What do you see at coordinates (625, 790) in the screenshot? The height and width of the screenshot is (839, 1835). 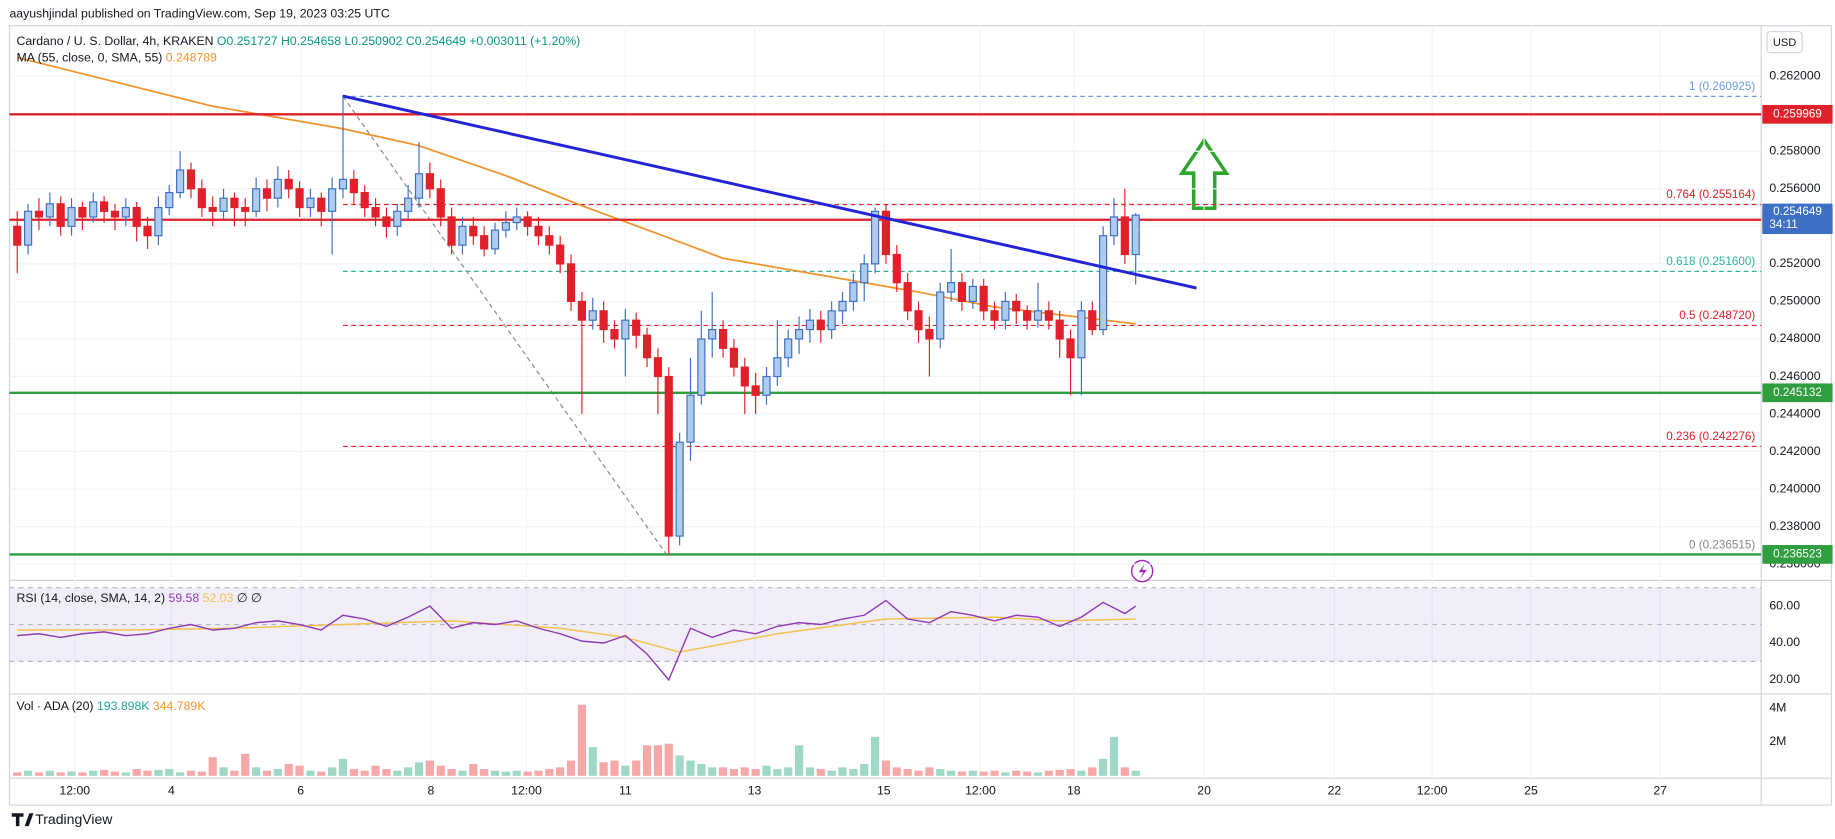 I see `x-tick-label: 11` at bounding box center [625, 790].